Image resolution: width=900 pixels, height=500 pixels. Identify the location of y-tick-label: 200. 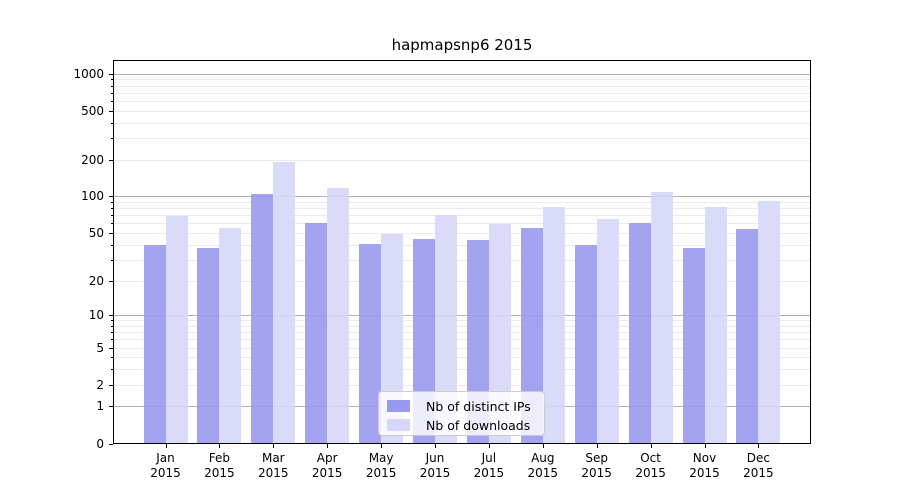
(92, 159).